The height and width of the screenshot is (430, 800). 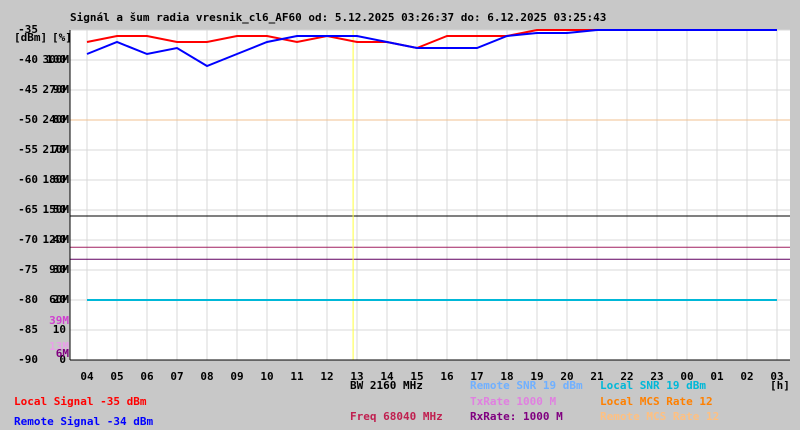 What do you see at coordinates (266, 376) in the screenshot?
I see `x-tick-label: 10` at bounding box center [266, 376].